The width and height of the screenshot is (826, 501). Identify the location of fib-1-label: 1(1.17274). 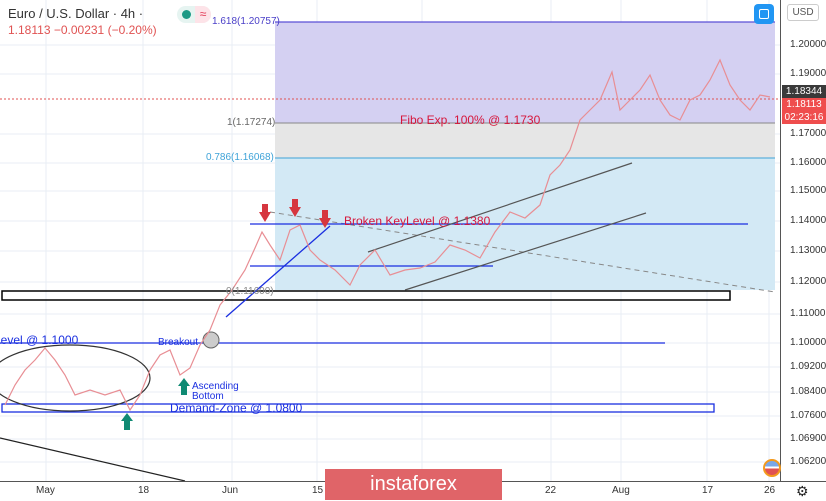
(251, 122).